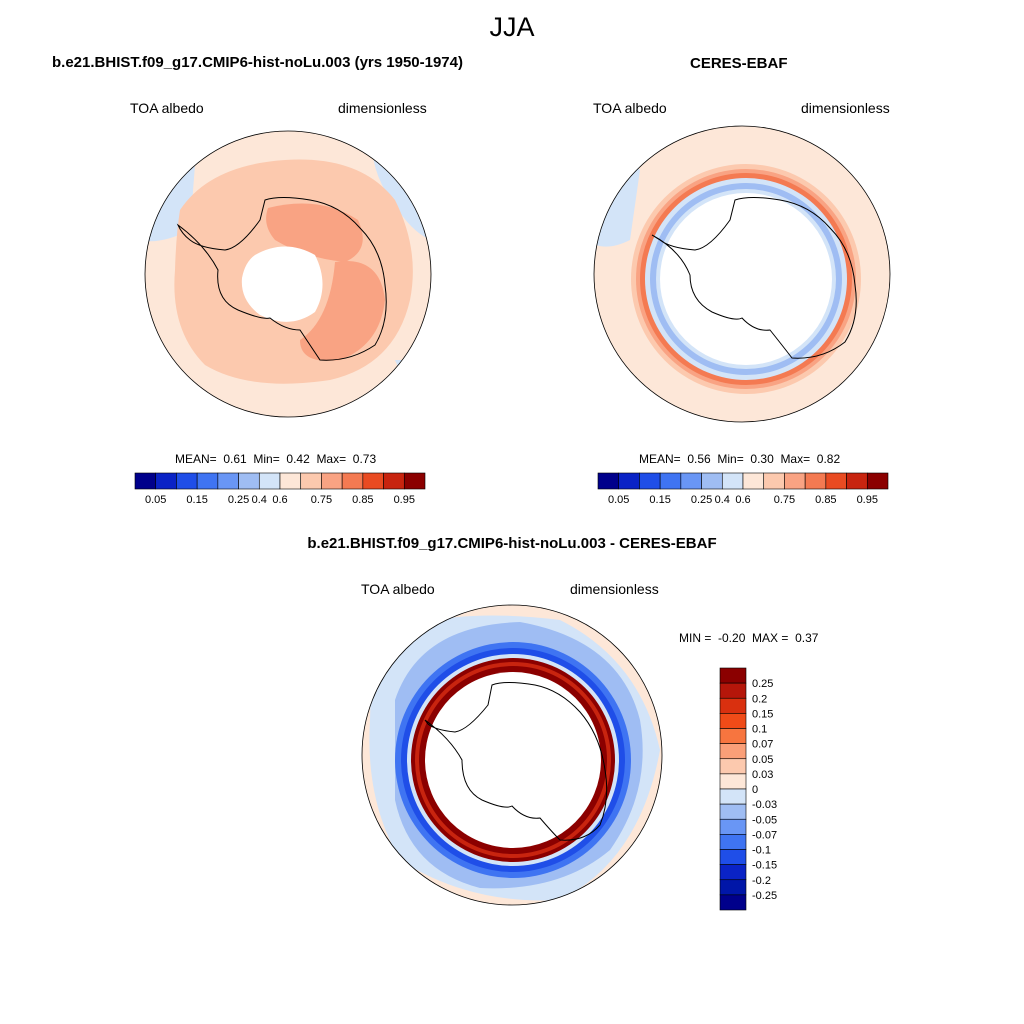 Image resolution: width=1024 pixels, height=1024 pixels. I want to click on diff-colorbar-tick-label: 0.05, so click(762, 760).